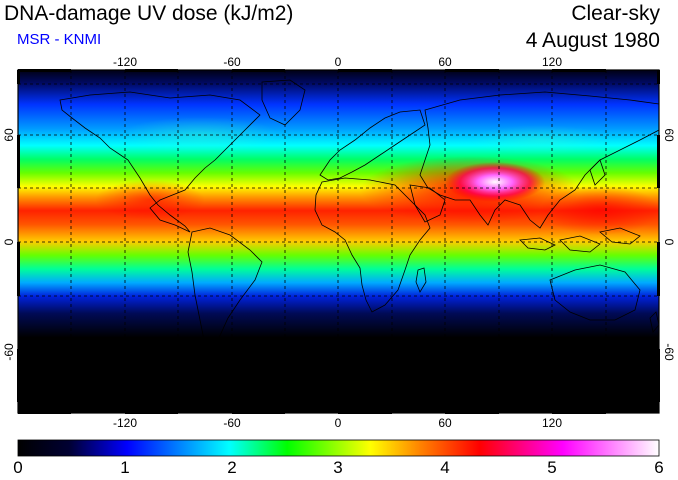 The width and height of the screenshot is (678, 480). Describe the element at coordinates (9, 135) in the screenshot. I see `lat-tick-left: 60` at that location.